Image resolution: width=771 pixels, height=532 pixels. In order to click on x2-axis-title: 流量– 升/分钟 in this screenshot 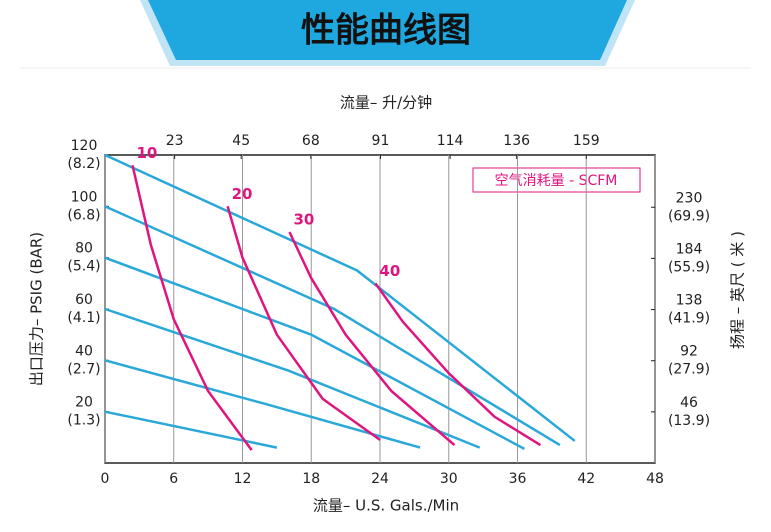, I will do `click(386, 103)`.